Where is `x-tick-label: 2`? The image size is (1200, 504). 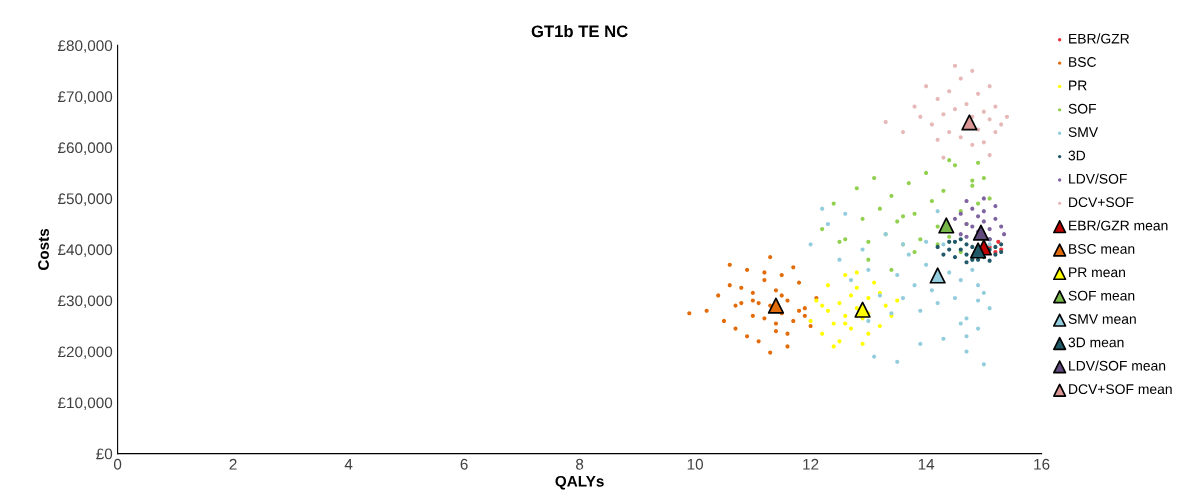 x-tick-label: 2 is located at coordinates (233, 464).